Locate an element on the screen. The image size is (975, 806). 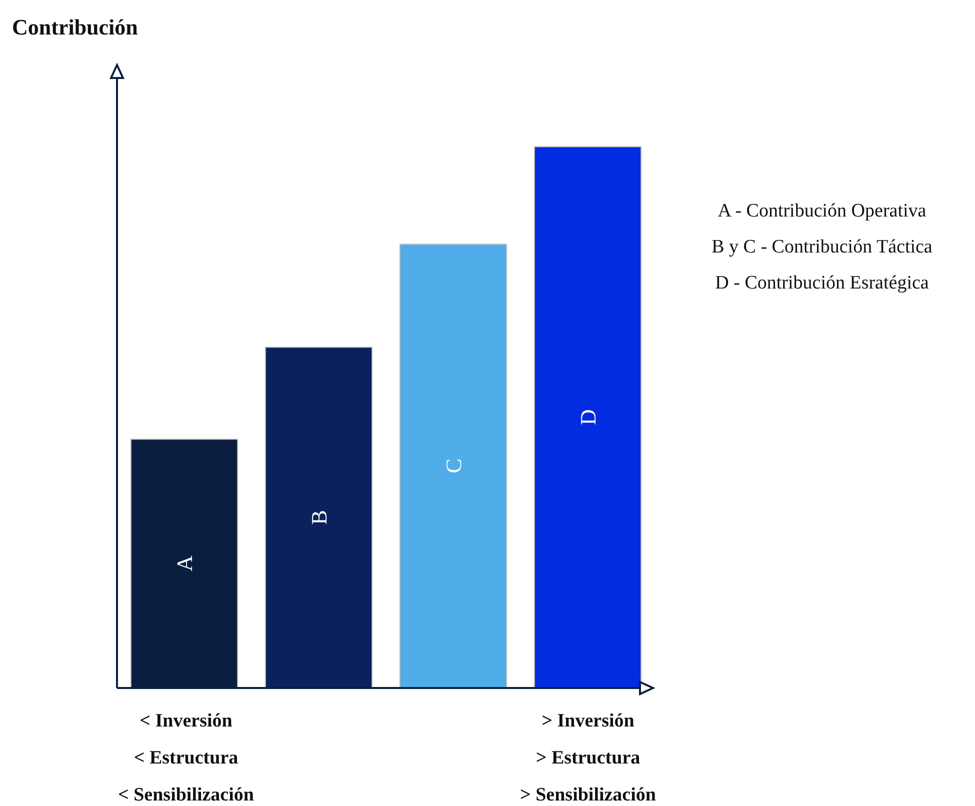
text: > Inversión is located at coordinates (588, 721).